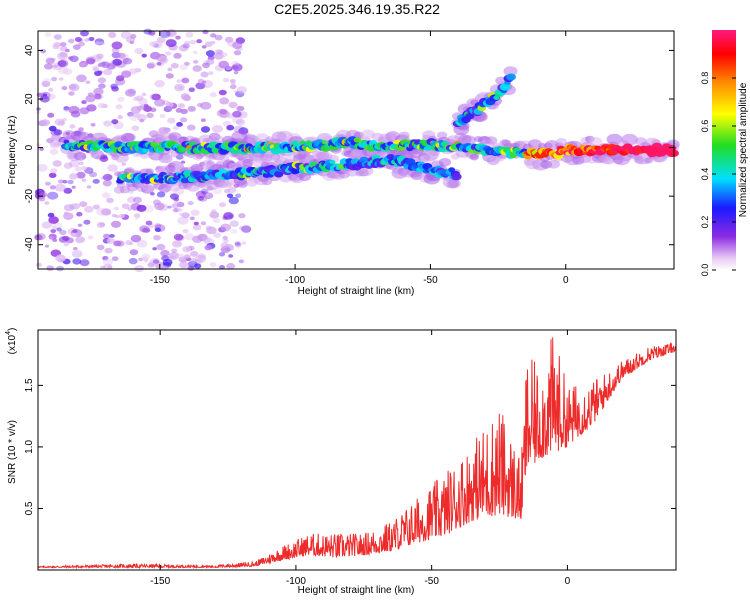 The image size is (750, 600). I want to click on svg-text: (x104), so click(11, 341).